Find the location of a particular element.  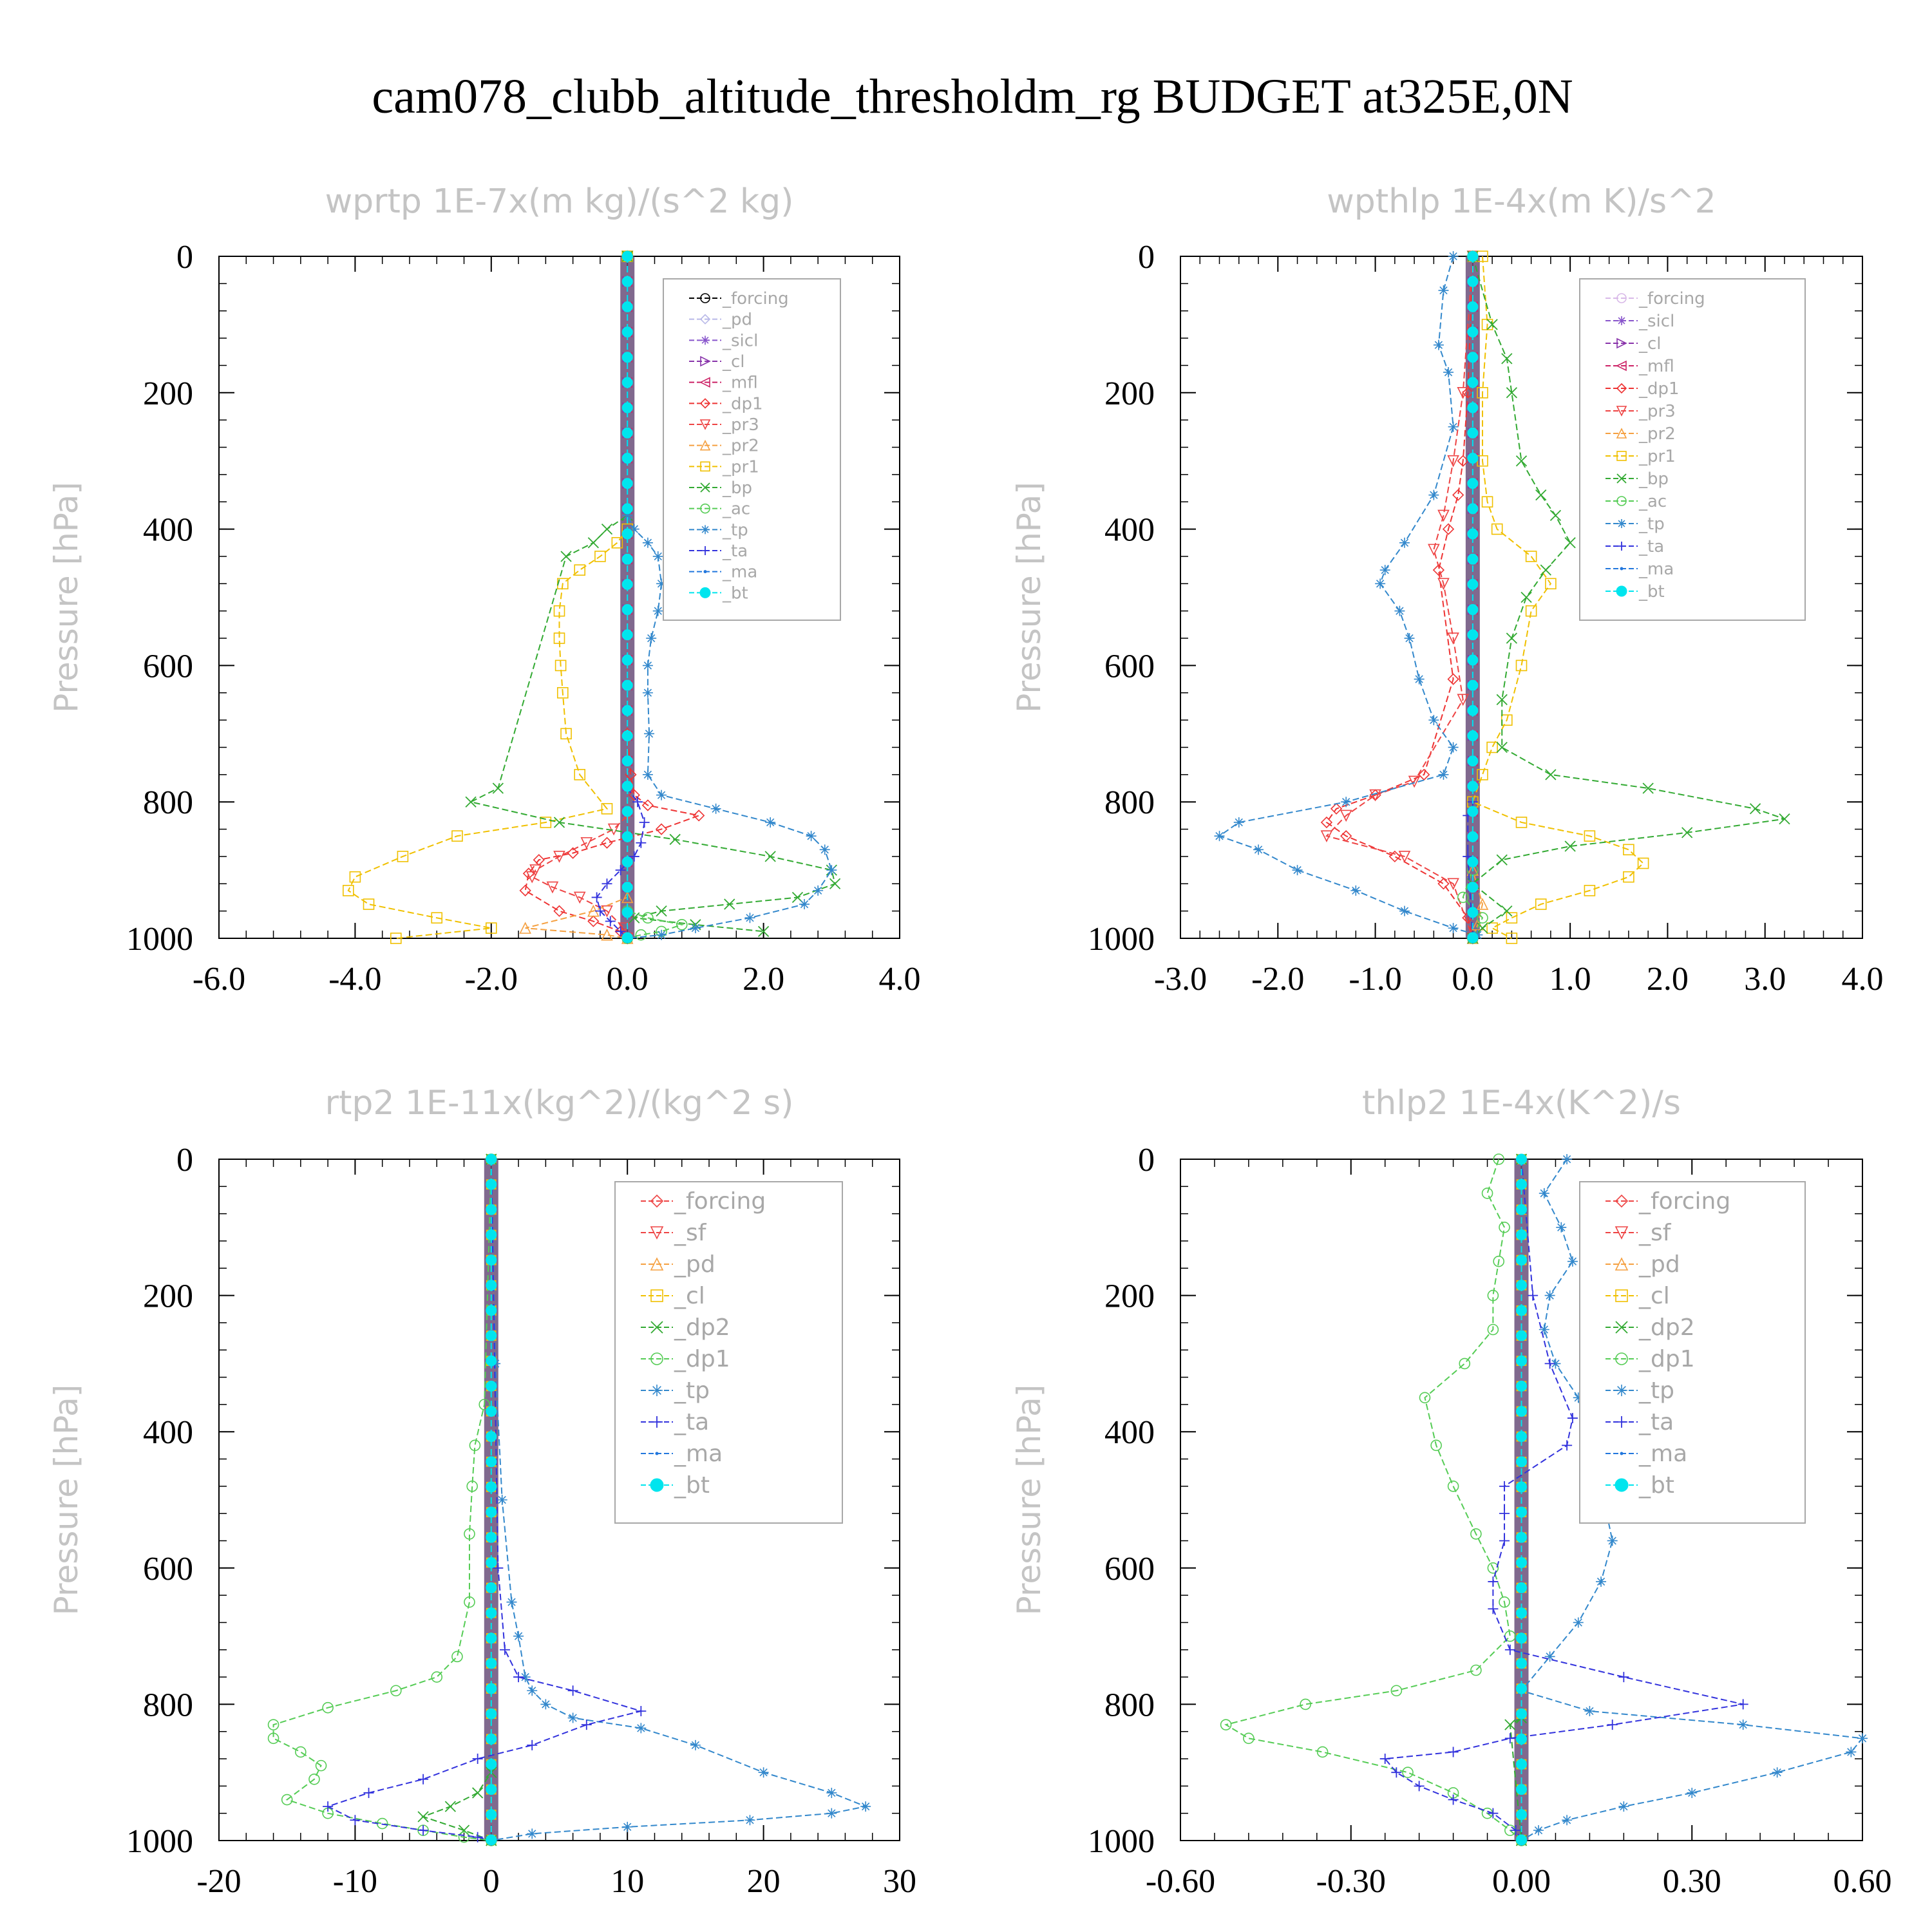

series-ta is located at coordinates (620, 597).